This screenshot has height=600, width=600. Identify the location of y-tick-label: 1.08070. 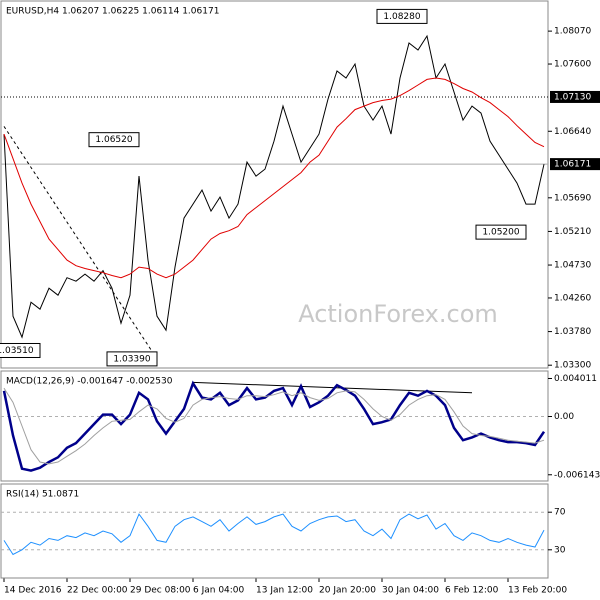
(572, 32).